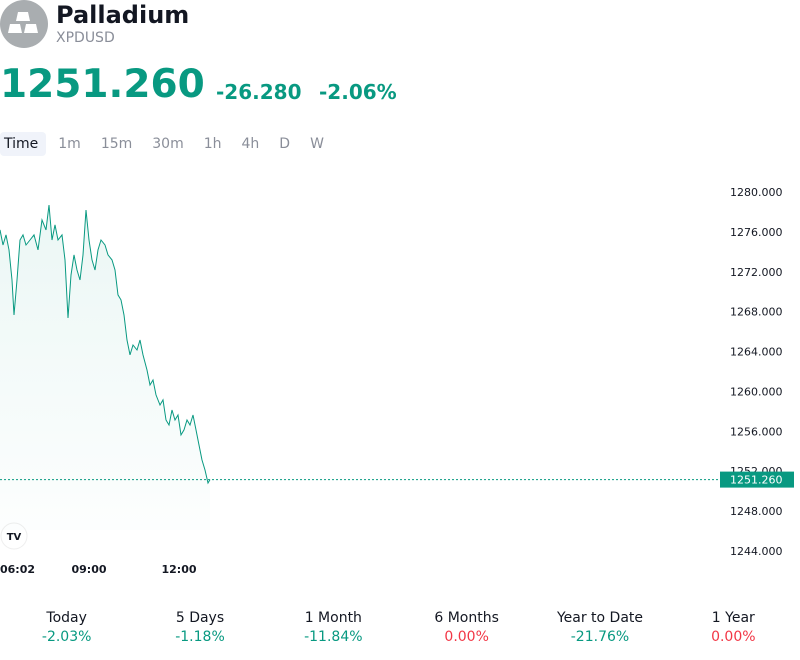 Image resolution: width=800 pixels, height=660 pixels. Describe the element at coordinates (212, 144) in the screenshot. I see `interval-tab: 1h` at that location.